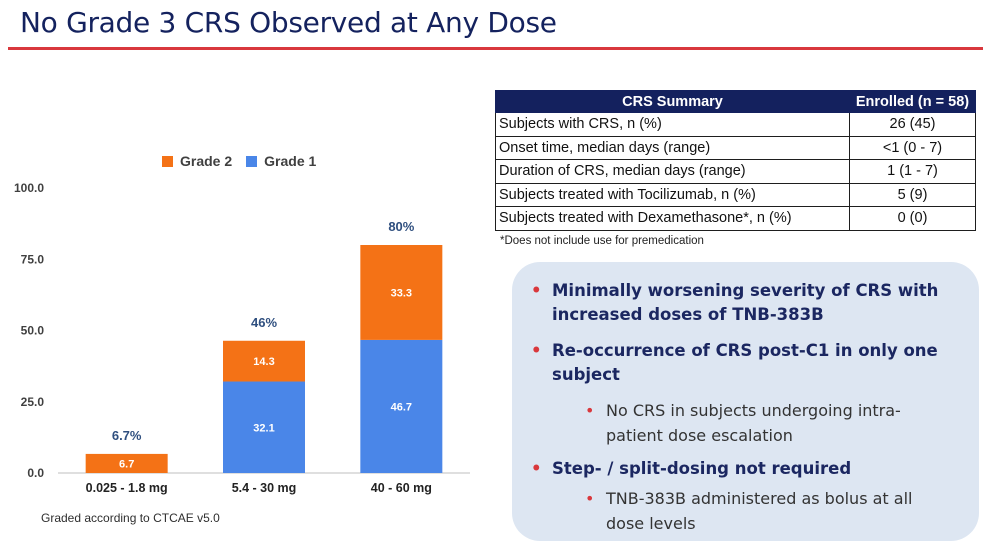  Describe the element at coordinates (672, 194) in the screenshot. I see `table-cell-label: Subjects treated with Tocilizumab, n (%)` at that location.